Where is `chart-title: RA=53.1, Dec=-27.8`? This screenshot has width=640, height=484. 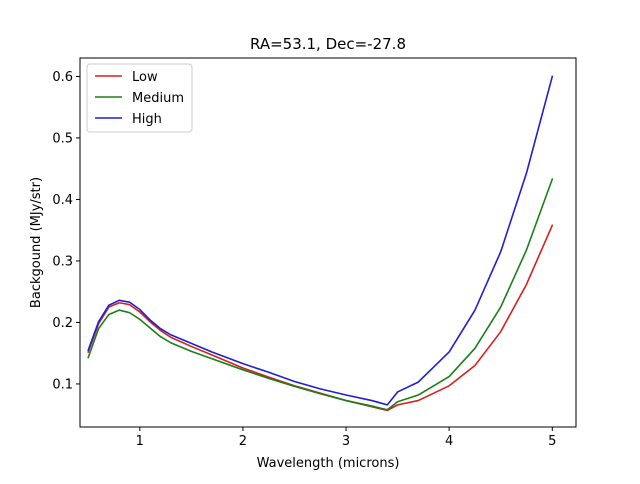
chart-title: RA=53.1, Dec=-27.8 is located at coordinates (328, 44).